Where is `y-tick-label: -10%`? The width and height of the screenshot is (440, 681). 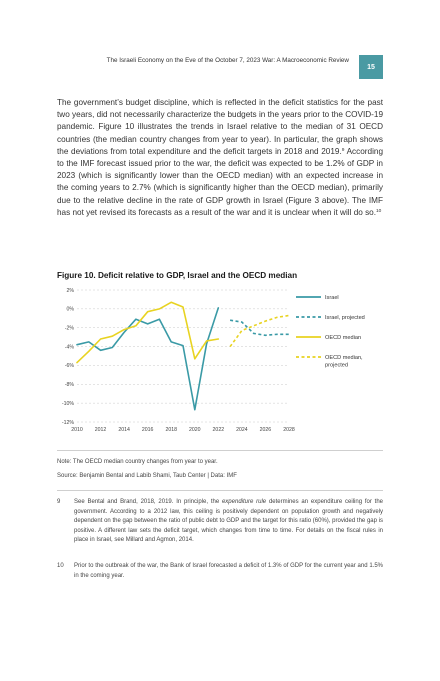
y-tick-label: -10% is located at coordinates (68, 404).